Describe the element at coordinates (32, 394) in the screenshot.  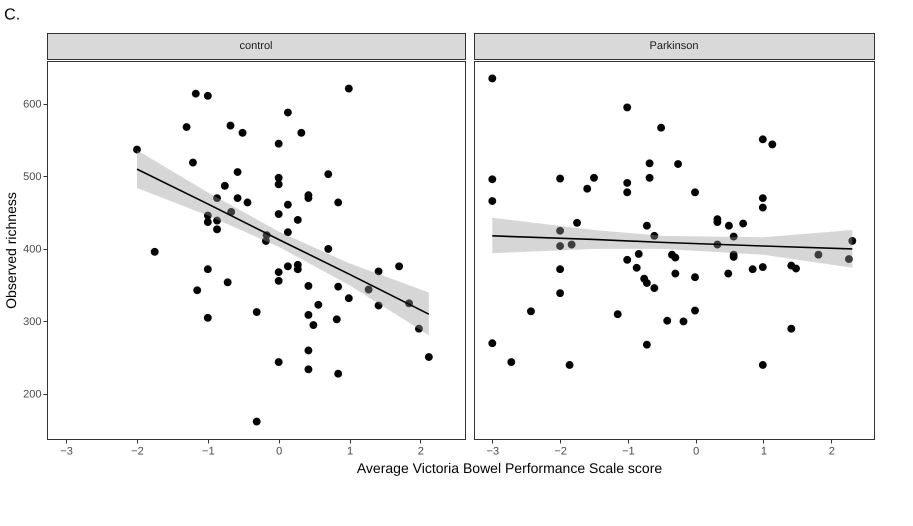
I see `y-tick-label: 200` at that location.